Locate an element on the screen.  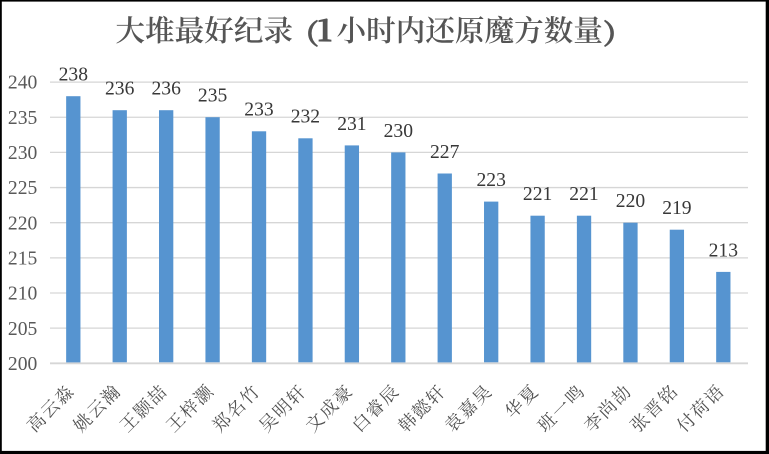
svg-text: 227 is located at coordinates (445, 152).